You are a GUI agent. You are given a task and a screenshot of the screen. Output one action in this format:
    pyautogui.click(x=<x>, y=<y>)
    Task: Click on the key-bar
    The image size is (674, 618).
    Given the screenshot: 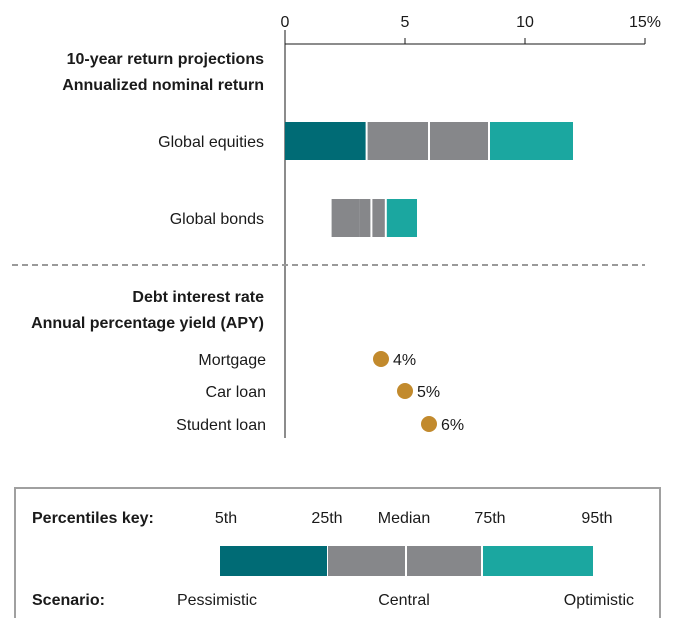 What is the action you would take?
    pyautogui.click(x=406, y=561)
    